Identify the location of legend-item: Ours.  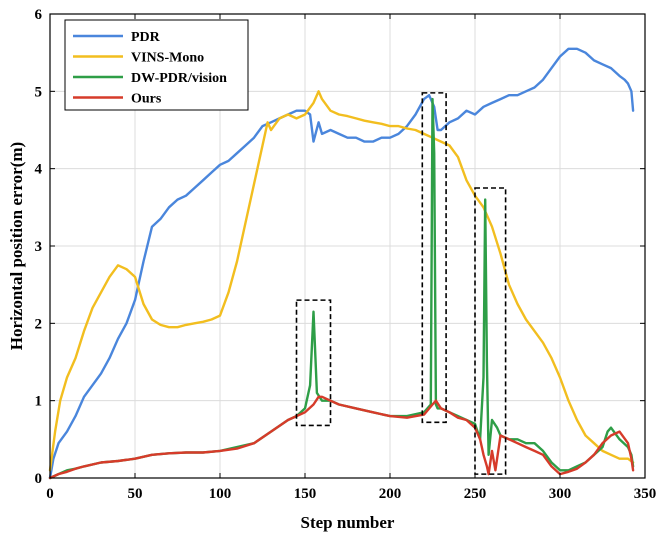
(117, 99).